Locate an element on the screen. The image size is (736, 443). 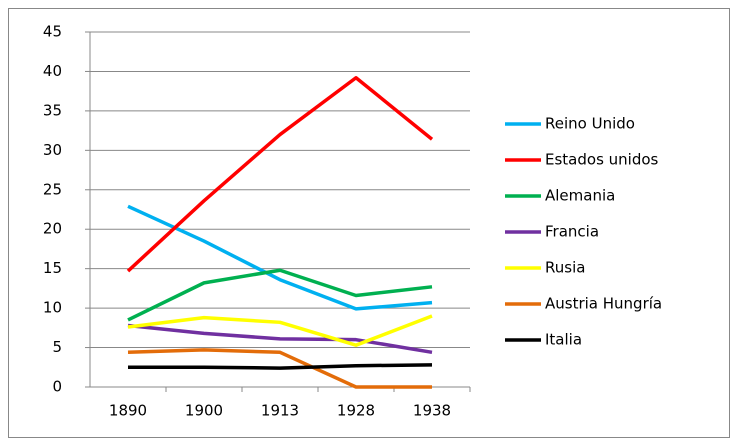
y-tick-label: 5 is located at coordinates (57, 347).